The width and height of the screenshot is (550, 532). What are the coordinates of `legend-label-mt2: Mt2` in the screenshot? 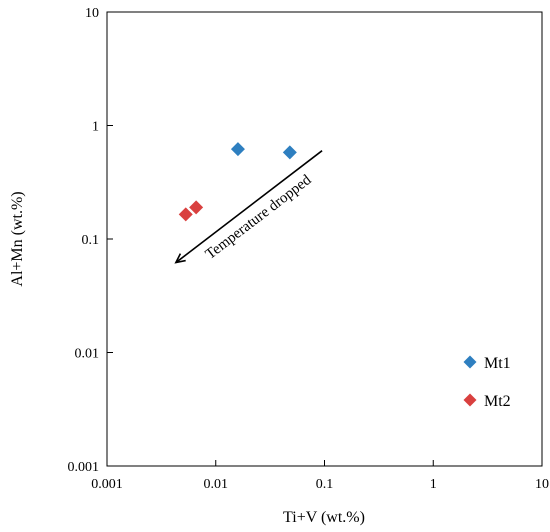 It's located at (497, 401).